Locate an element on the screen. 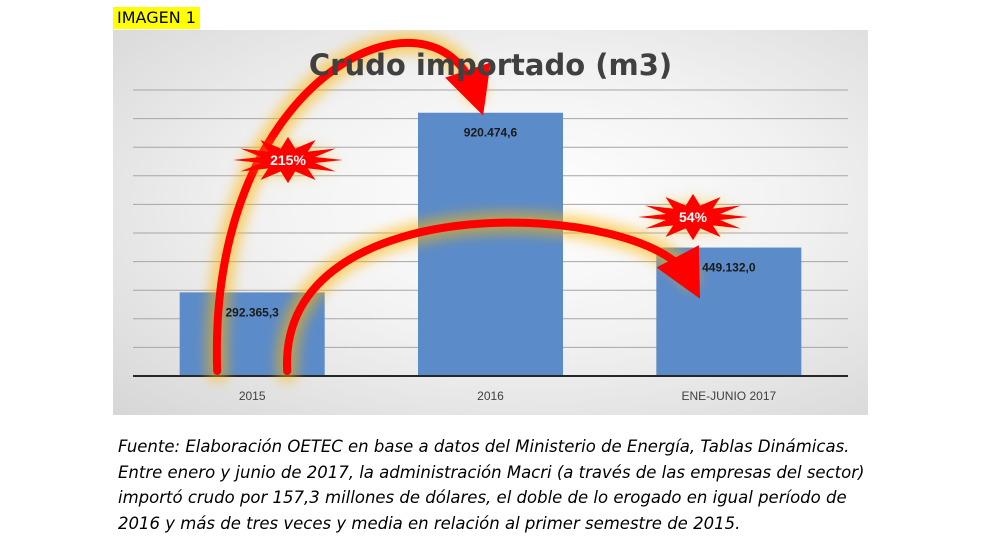 The height and width of the screenshot is (540, 1000). growth-percent-label: 54% is located at coordinates (693, 217).